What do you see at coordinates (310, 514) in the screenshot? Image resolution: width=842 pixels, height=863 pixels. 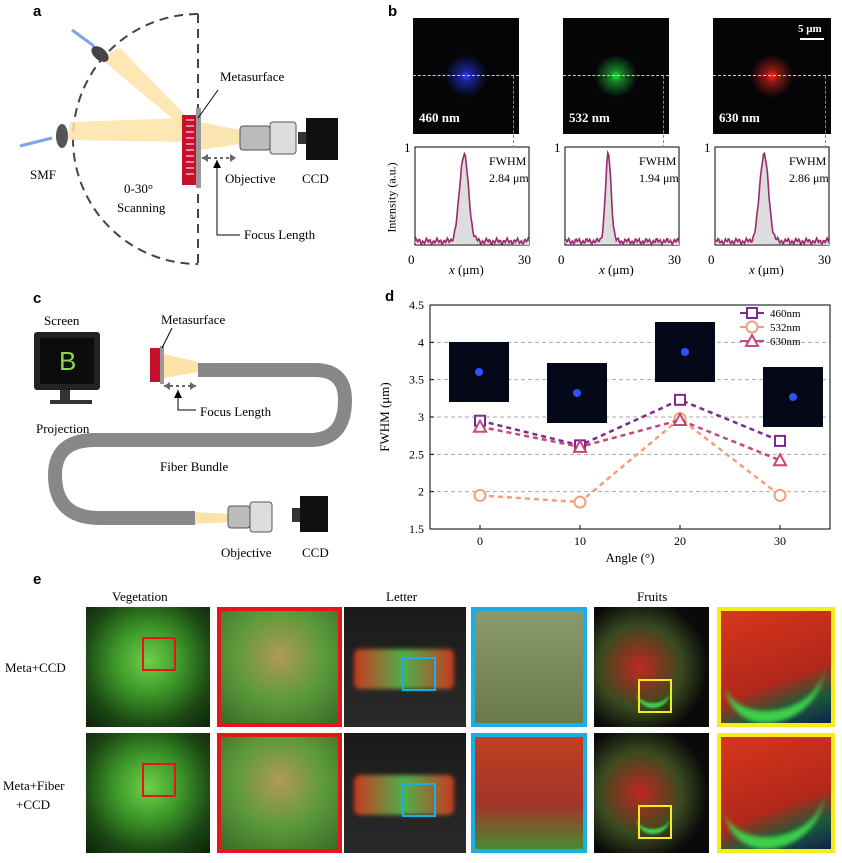 I see `ccd-camera-icon-c` at bounding box center [310, 514].